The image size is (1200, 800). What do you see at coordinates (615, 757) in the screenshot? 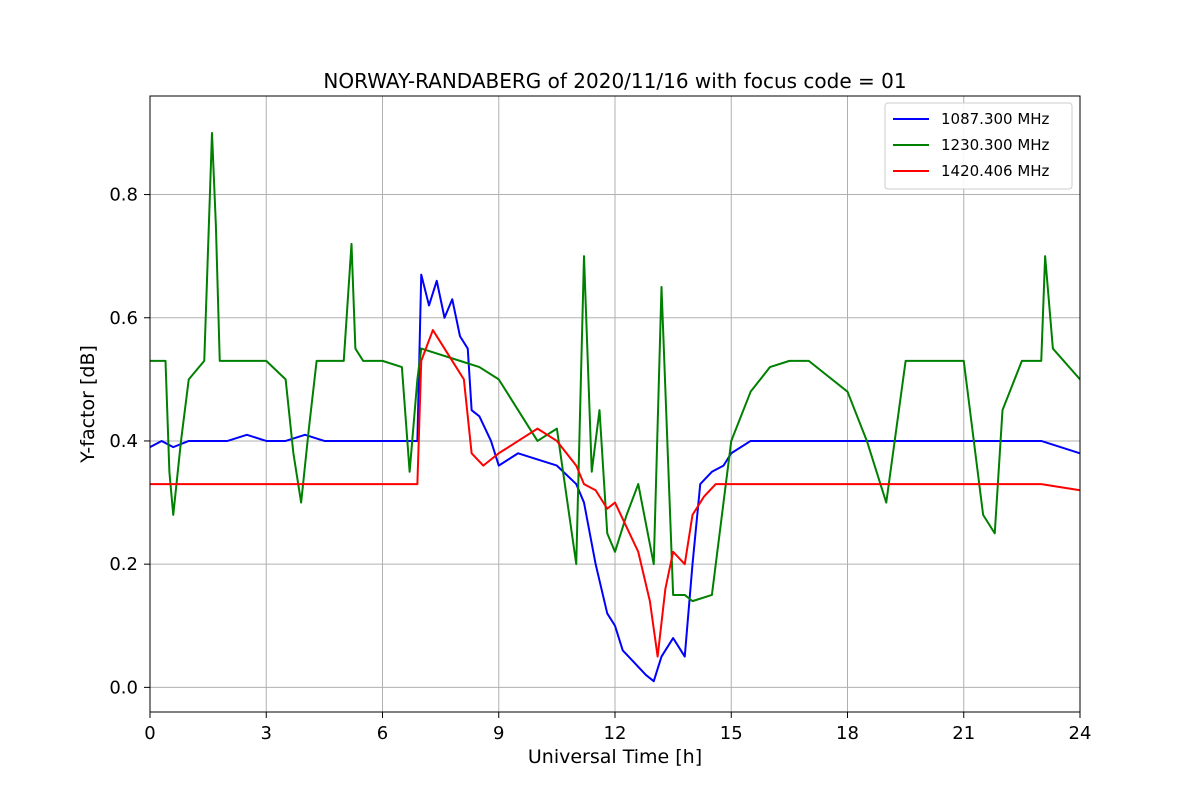
I see `x-axis-label: Universal Time [h]` at bounding box center [615, 757].